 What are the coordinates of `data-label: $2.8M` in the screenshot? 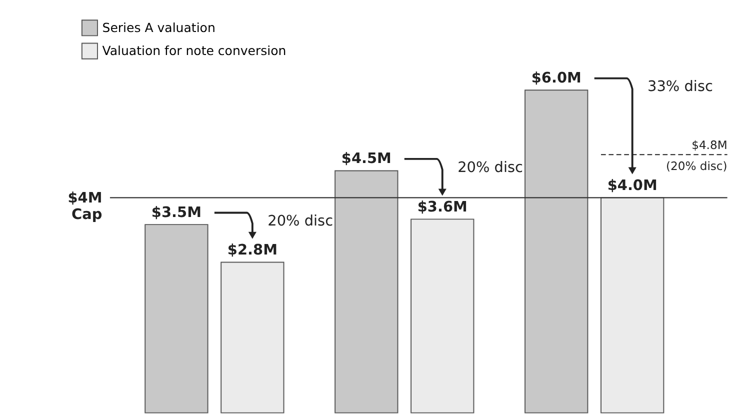 It's located at (252, 250).